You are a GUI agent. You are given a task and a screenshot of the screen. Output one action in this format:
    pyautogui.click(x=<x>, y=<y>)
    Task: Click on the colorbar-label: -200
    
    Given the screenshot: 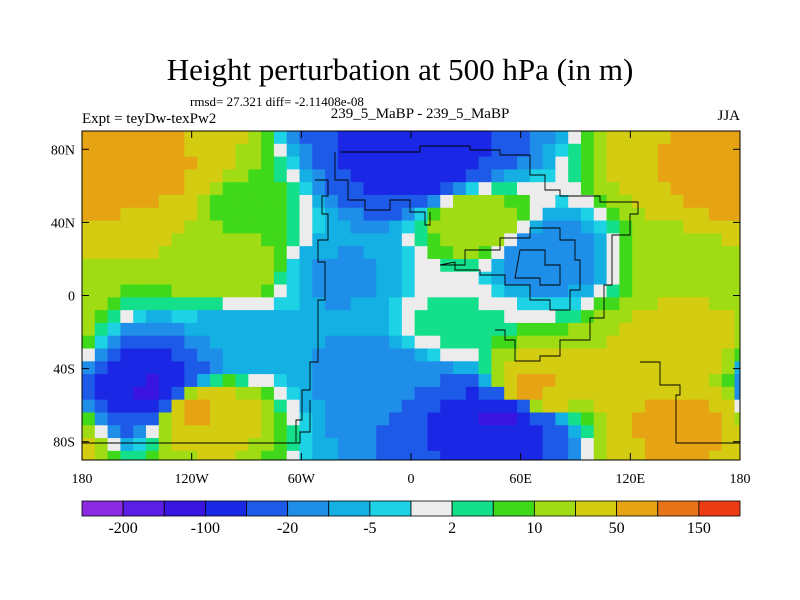 What is the action you would take?
    pyautogui.click(x=122, y=528)
    